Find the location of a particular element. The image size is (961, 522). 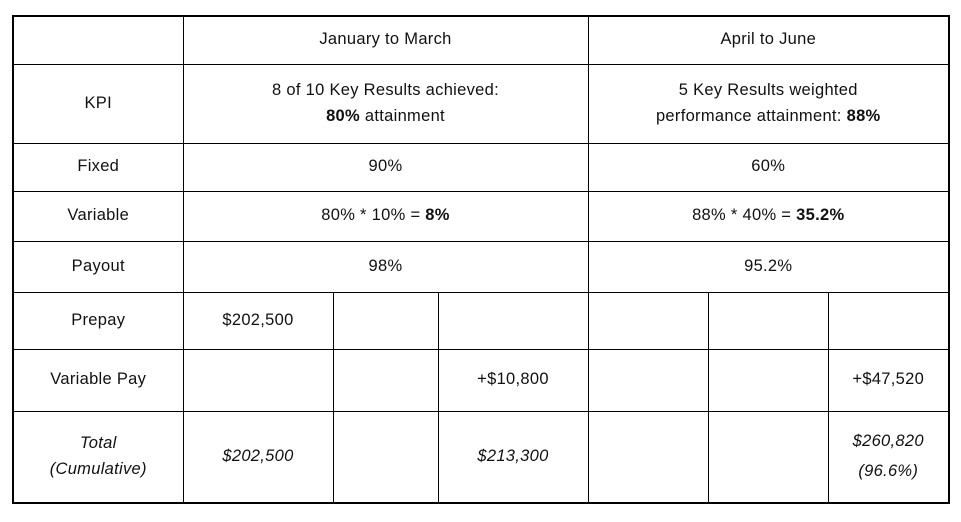

kpi-q2-bold-value: 88% is located at coordinates (863, 115).